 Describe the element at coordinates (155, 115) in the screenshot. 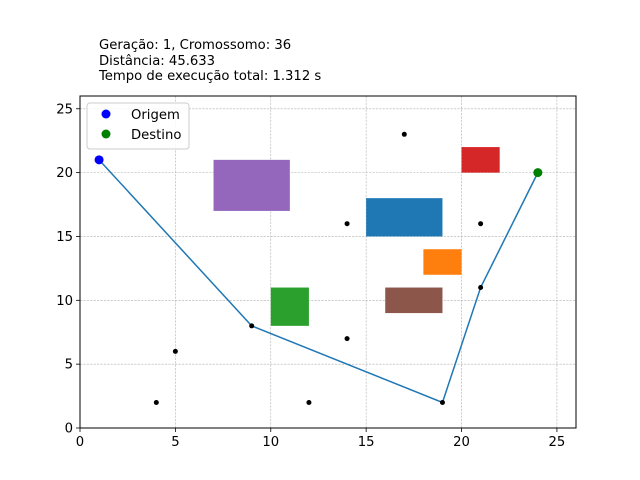

I see `legend-label: Origem` at that location.